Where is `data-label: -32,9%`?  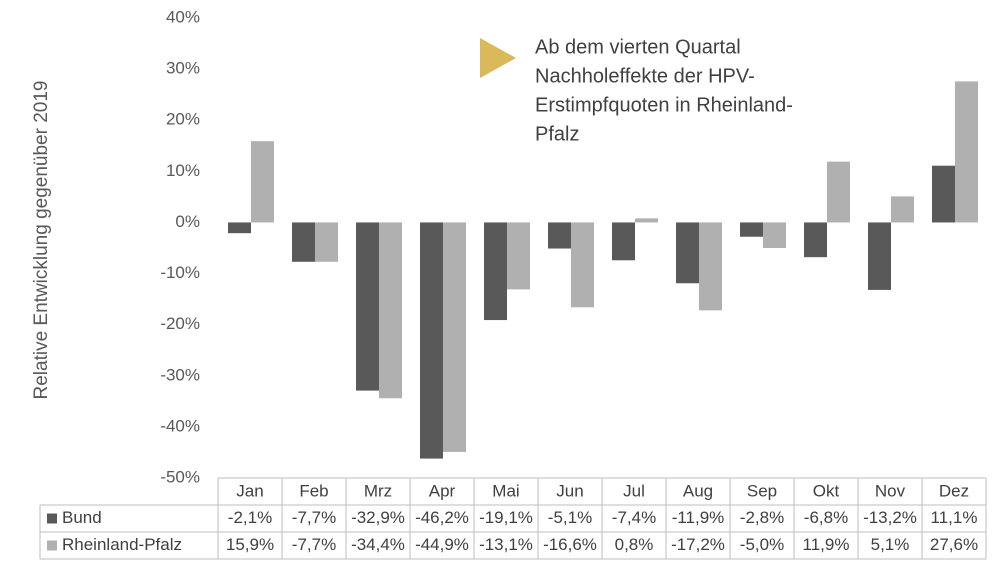 data-label: -32,9% is located at coordinates (378, 517).